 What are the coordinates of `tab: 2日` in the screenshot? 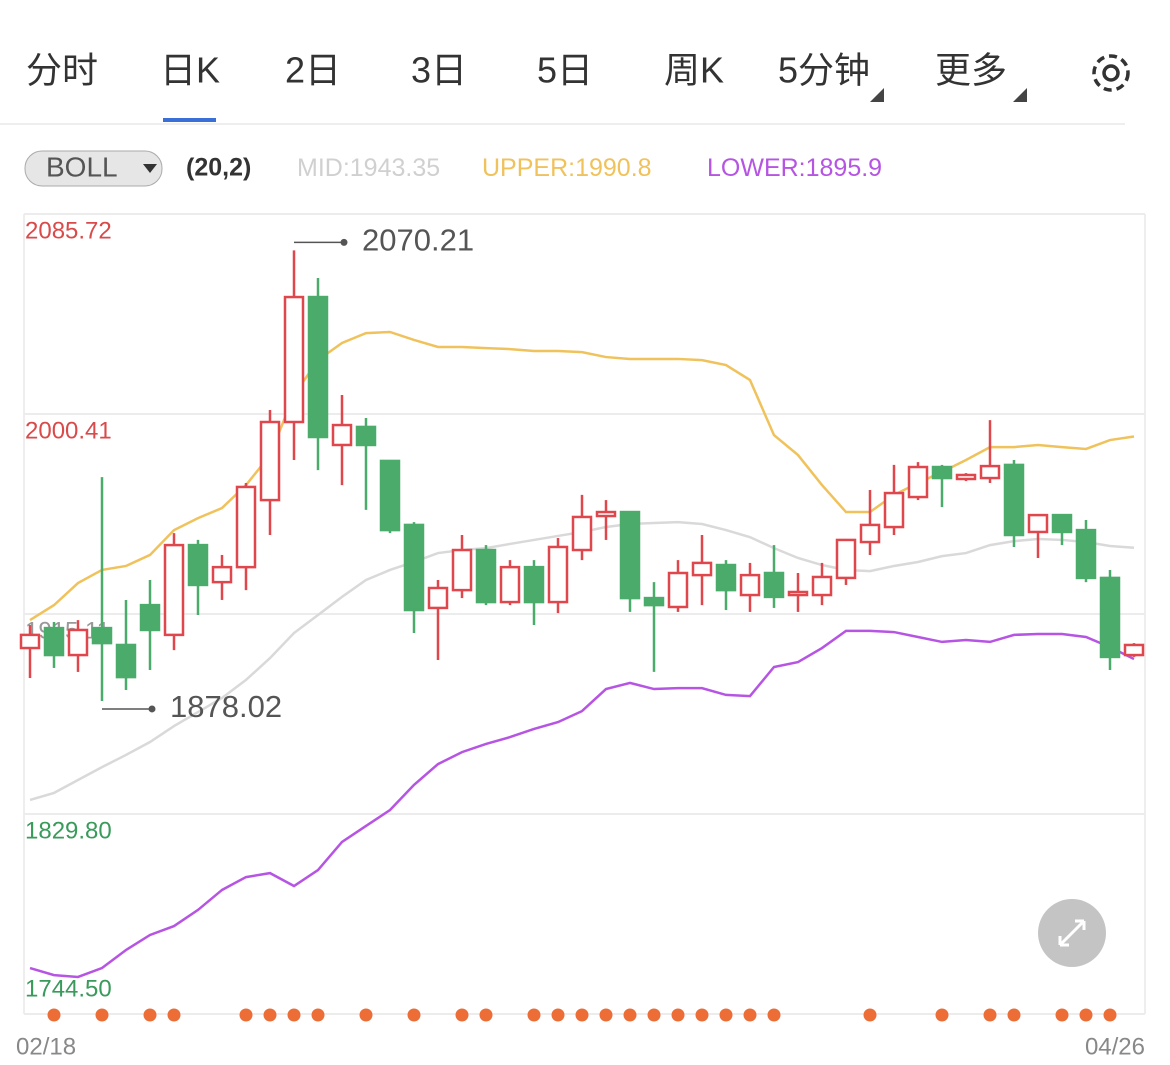 It's located at (313, 70).